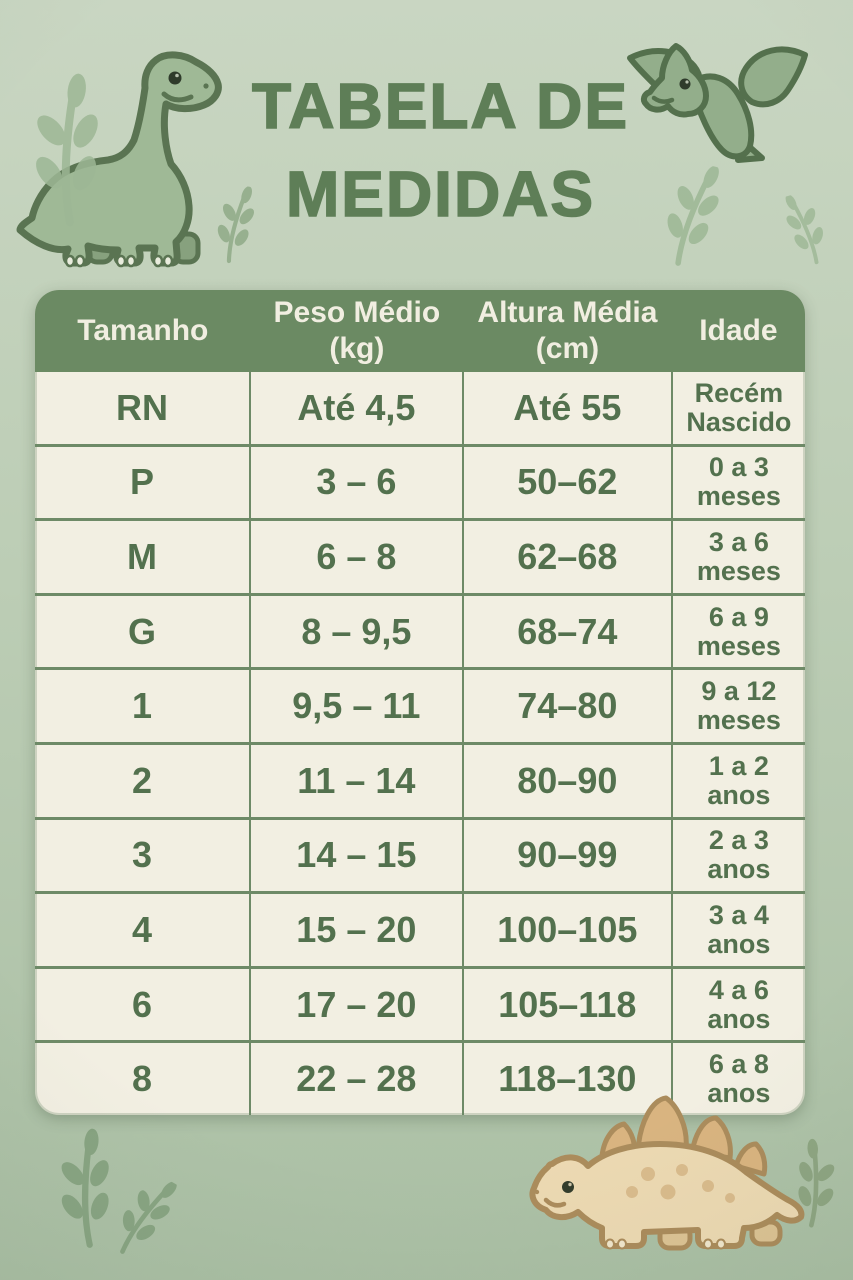 The width and height of the screenshot is (853, 1280). I want to click on size-cell: G, so click(141, 631).